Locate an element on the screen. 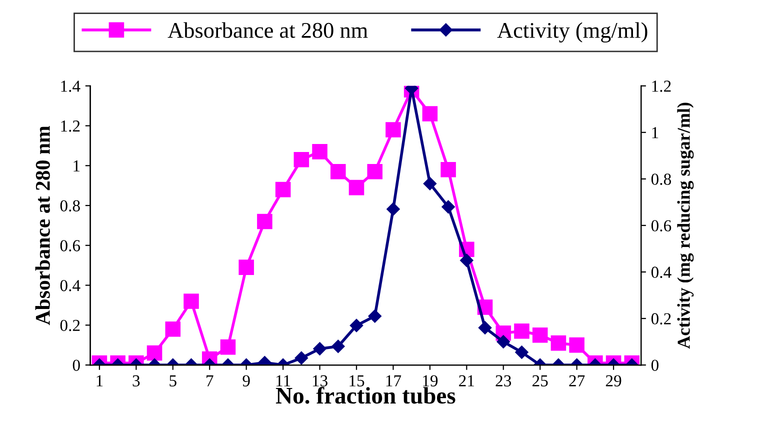 Image resolution: width=765 pixels, height=421 pixels. y2-tick-label: 0.8 is located at coordinates (661, 179).